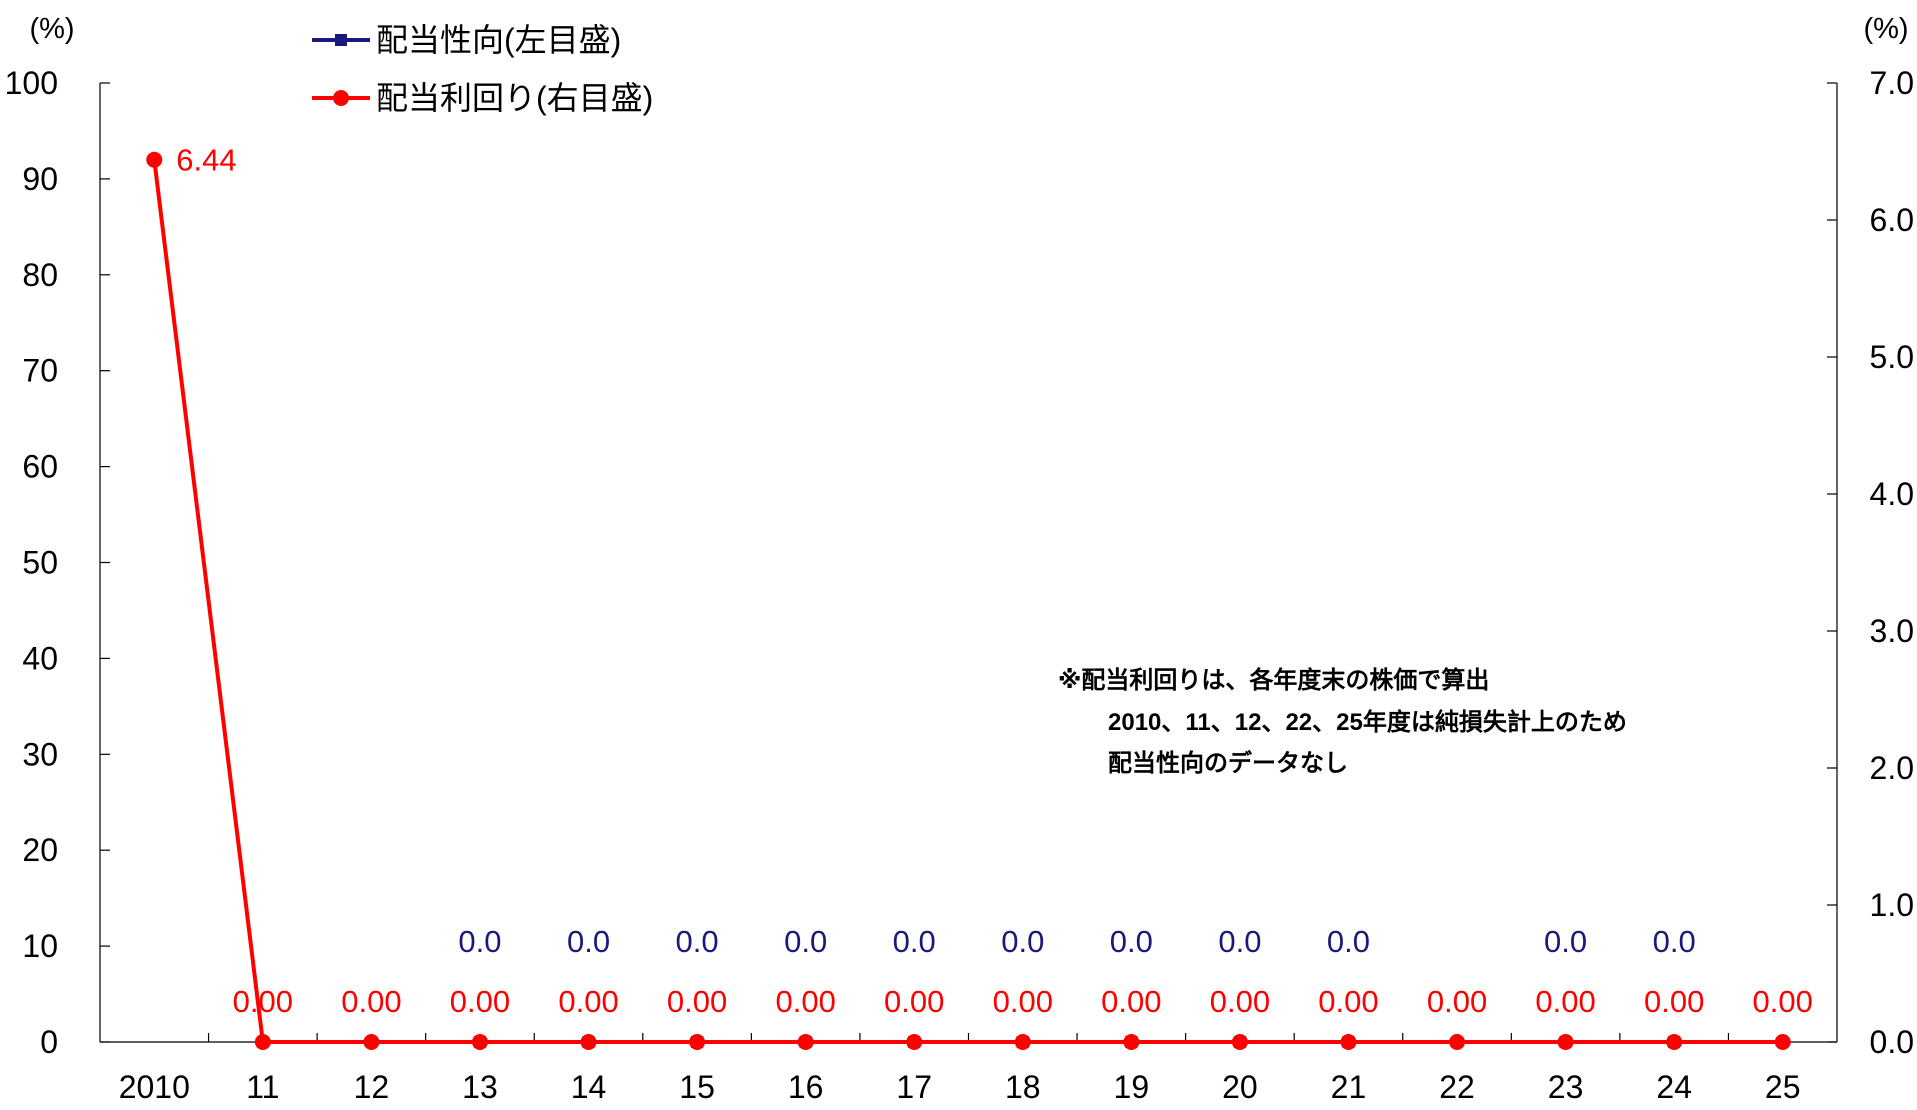 This screenshot has height=1110, width=1917. Describe the element at coordinates (589, 1087) in the screenshot. I see `x-tick-label: 14` at that location.